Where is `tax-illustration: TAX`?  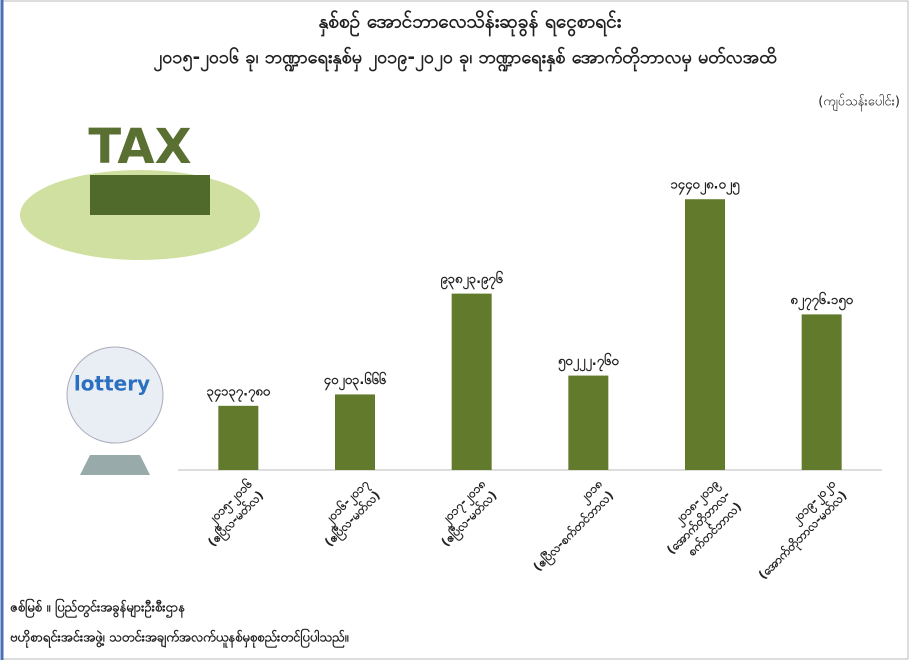 tax-illustration: TAX is located at coordinates (140, 189).